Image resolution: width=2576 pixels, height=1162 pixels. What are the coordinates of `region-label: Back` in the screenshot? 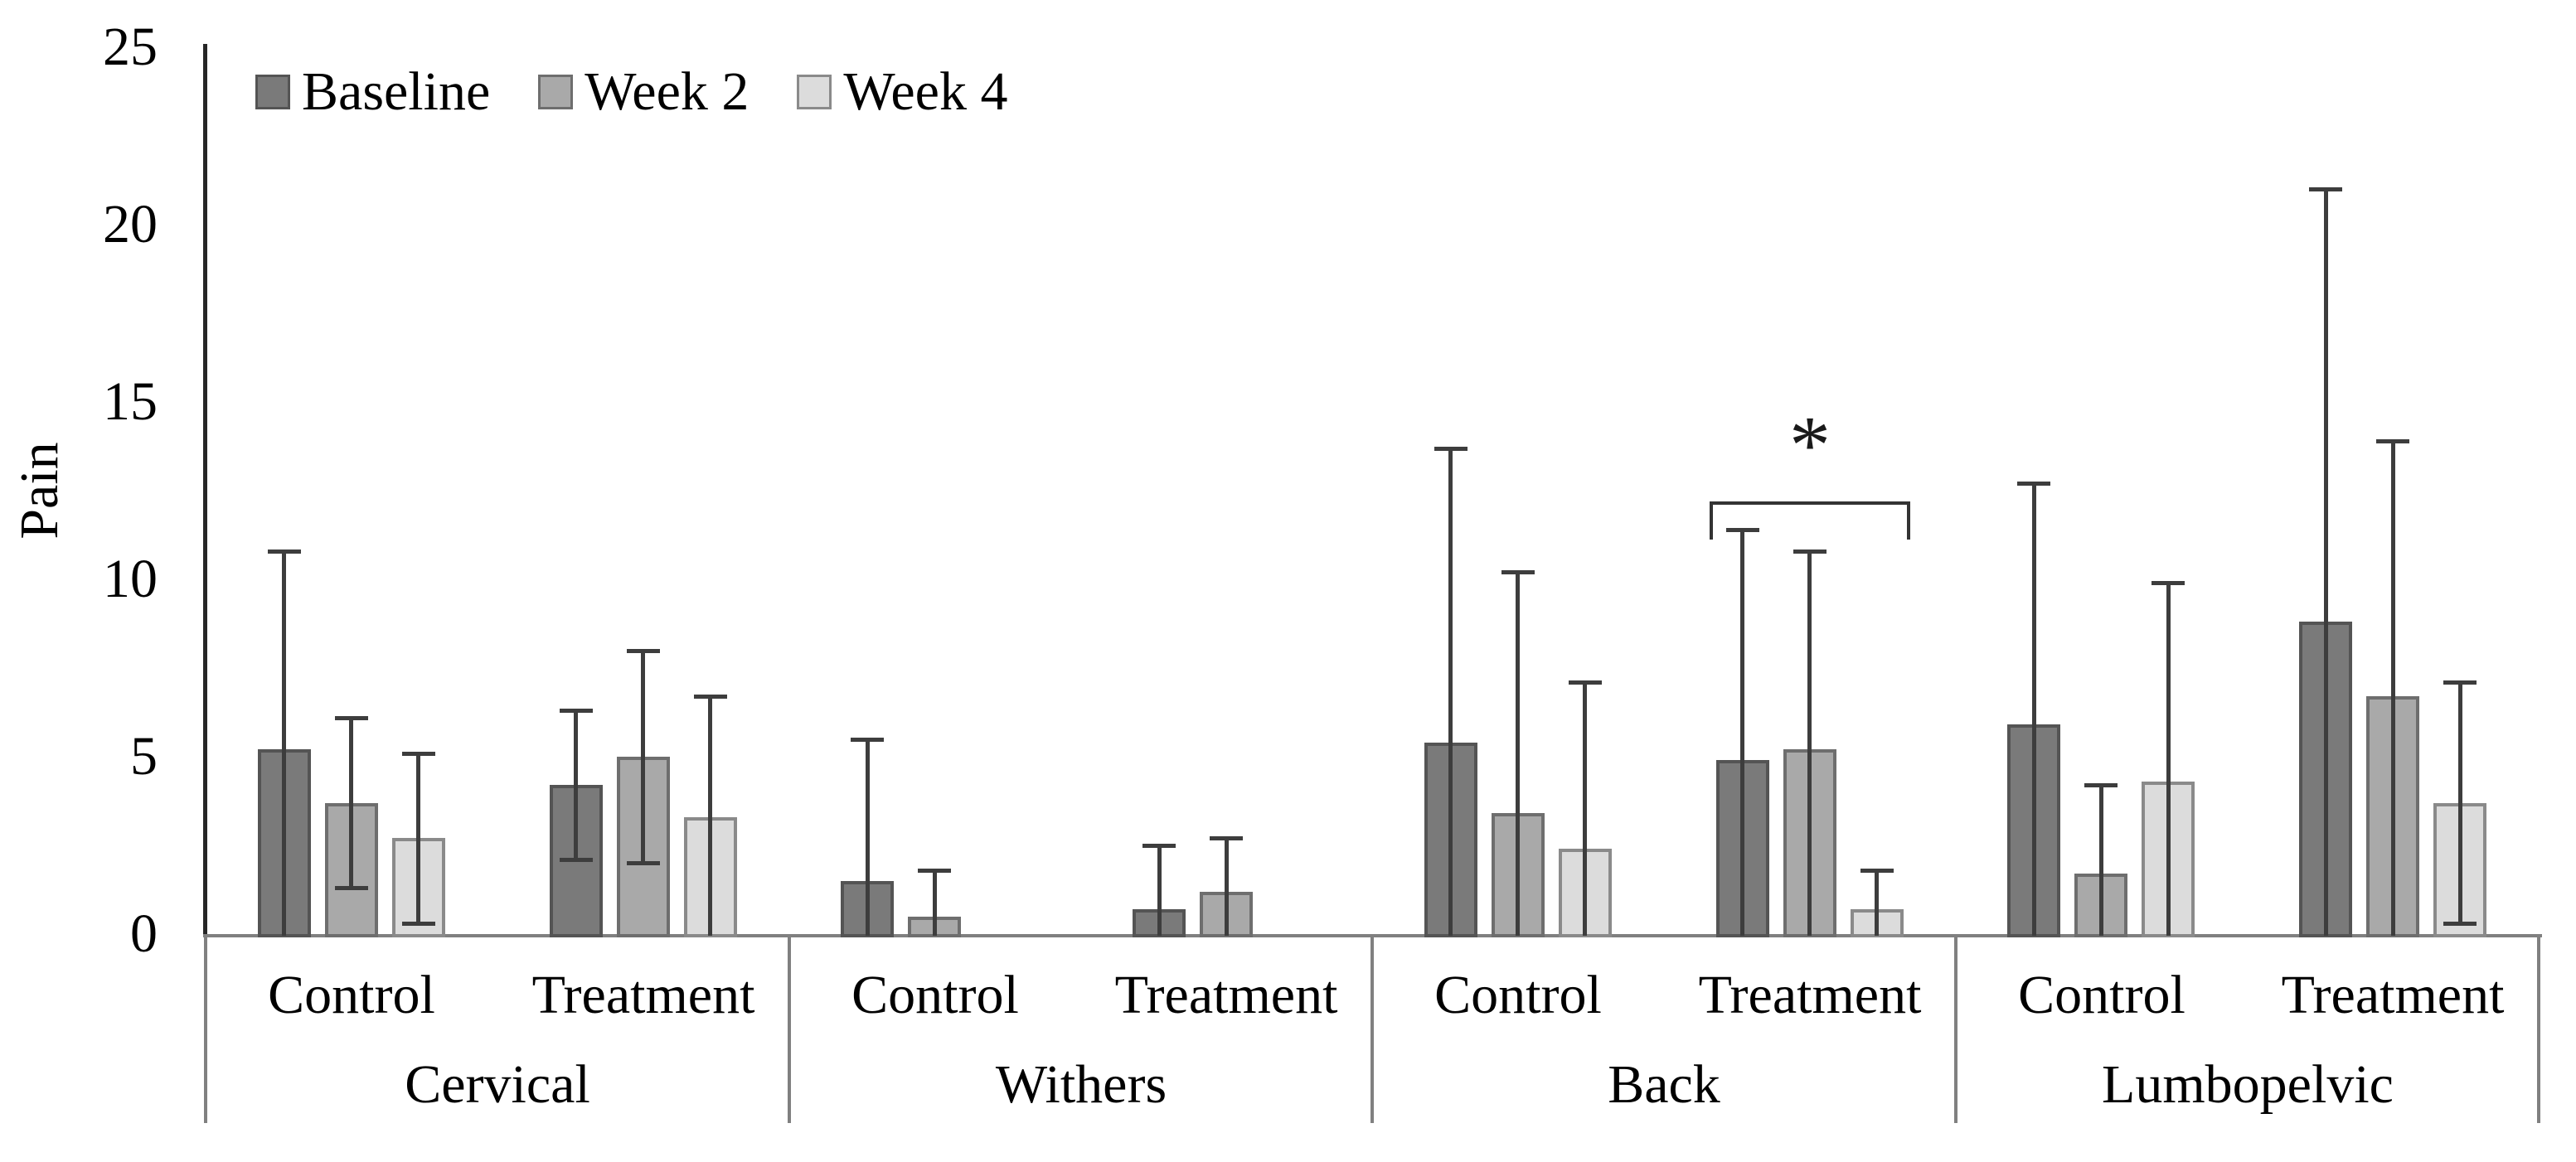 It's located at (1664, 1084).